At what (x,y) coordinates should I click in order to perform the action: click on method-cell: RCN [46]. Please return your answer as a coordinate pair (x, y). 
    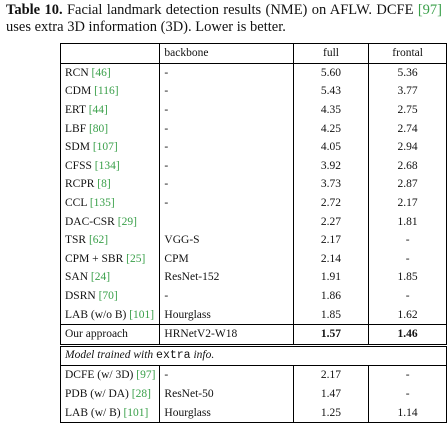
    Looking at the image, I should click on (109, 72).